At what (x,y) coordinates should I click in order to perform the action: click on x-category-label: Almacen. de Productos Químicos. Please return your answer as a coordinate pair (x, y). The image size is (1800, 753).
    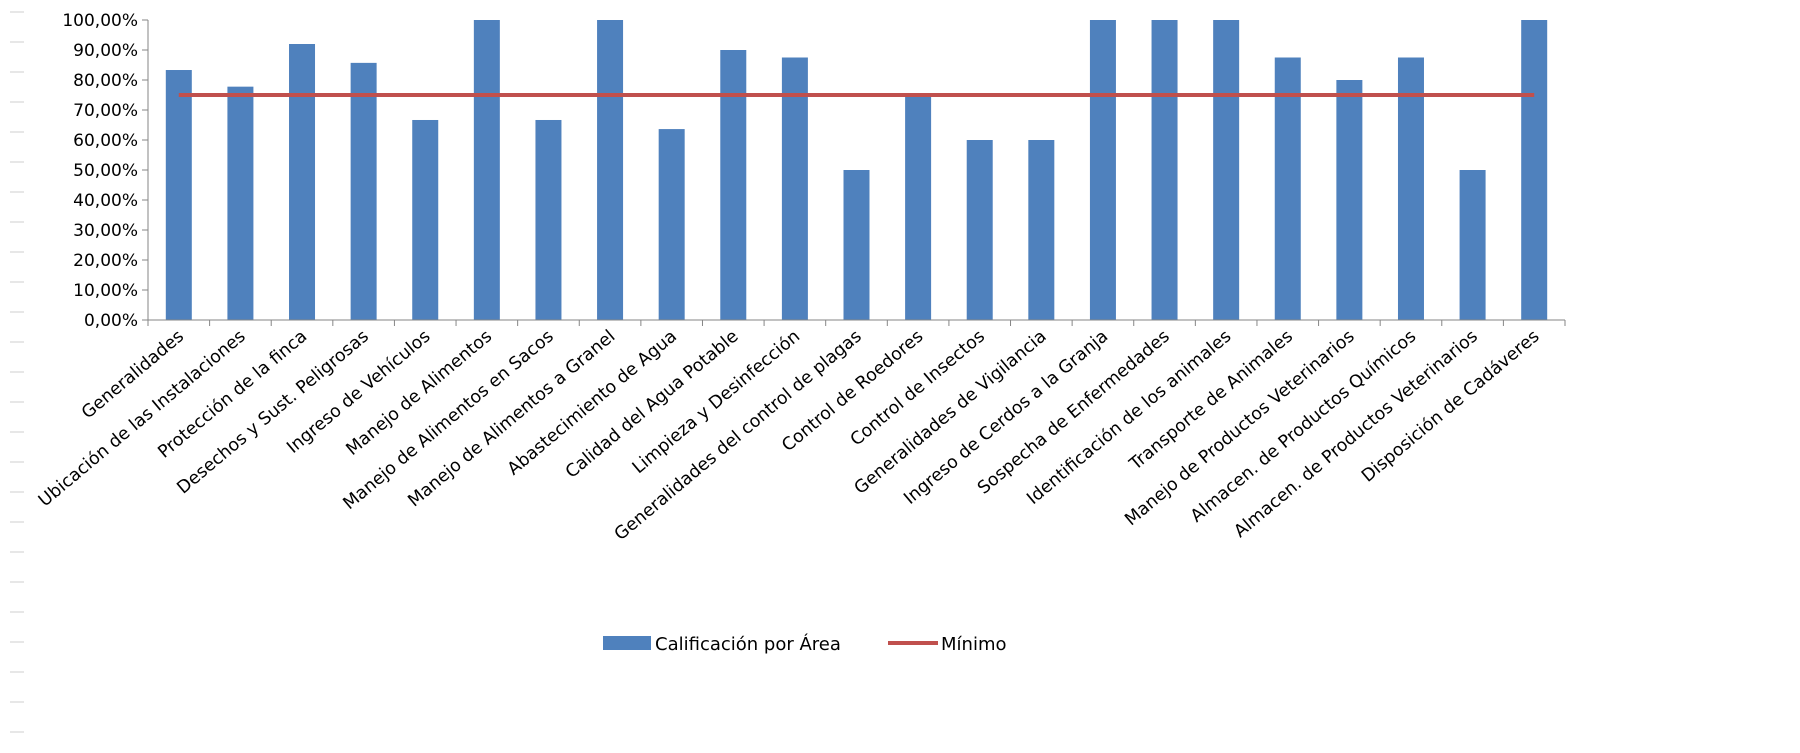
    Looking at the image, I should click on (1303, 427).